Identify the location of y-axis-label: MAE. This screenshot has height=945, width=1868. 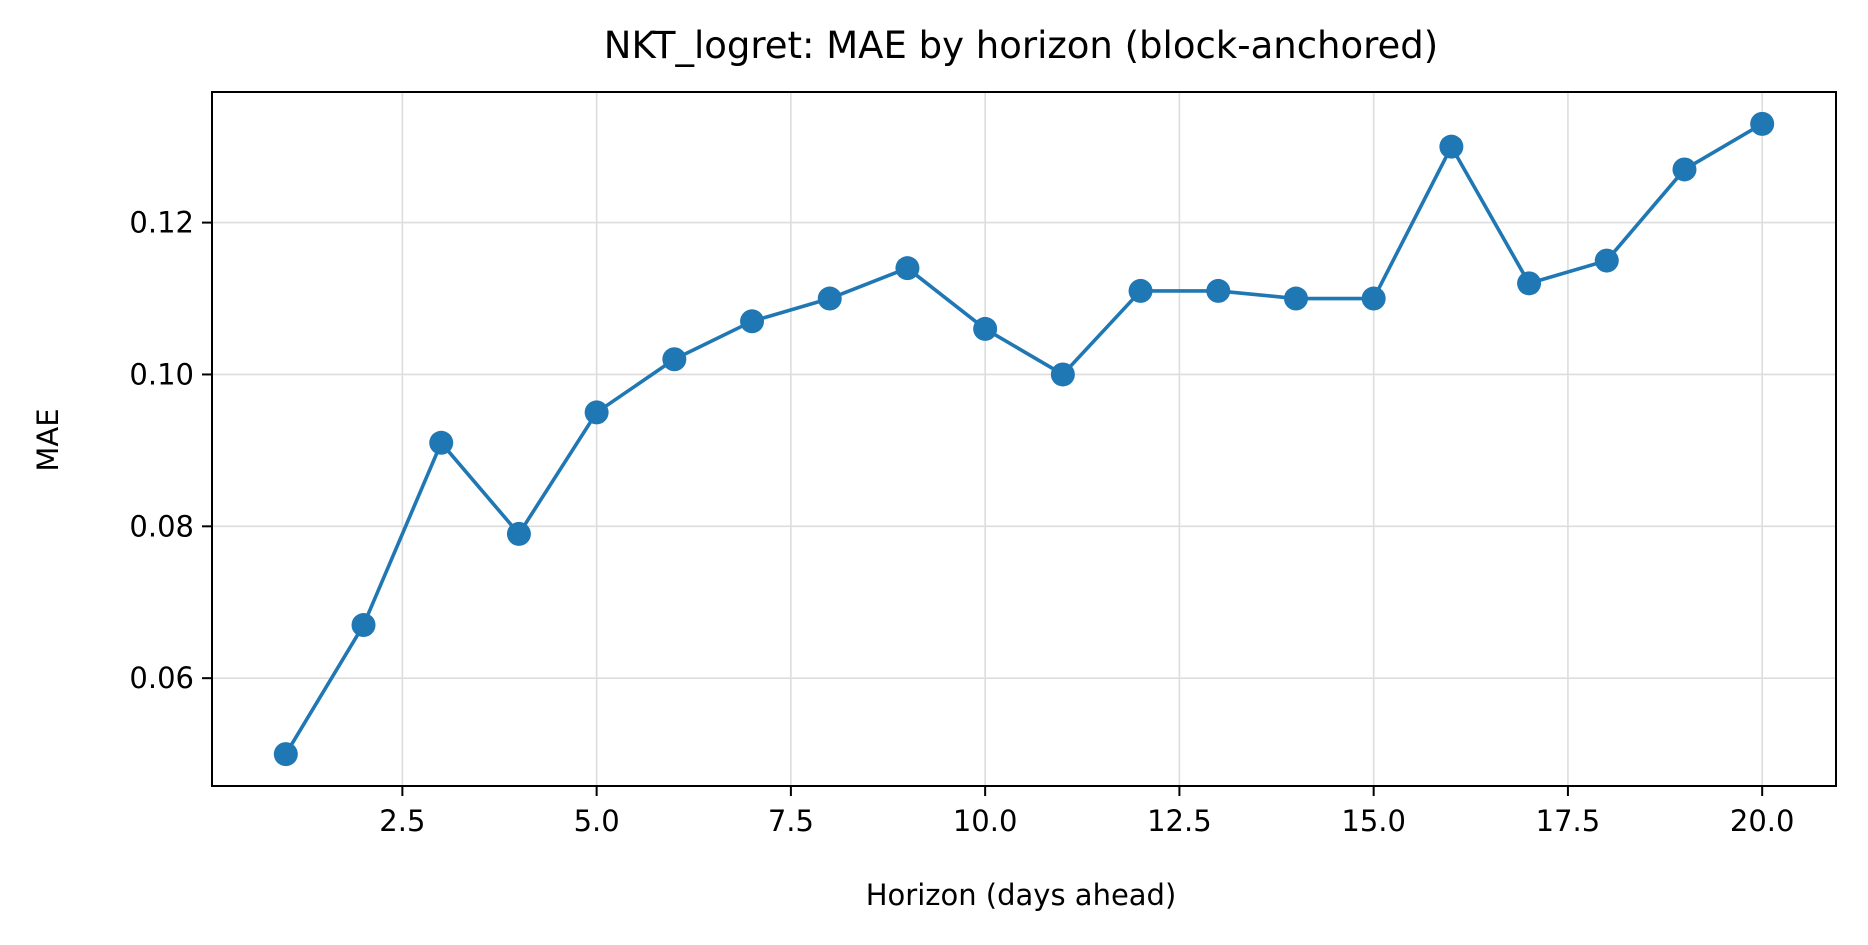
(48, 439).